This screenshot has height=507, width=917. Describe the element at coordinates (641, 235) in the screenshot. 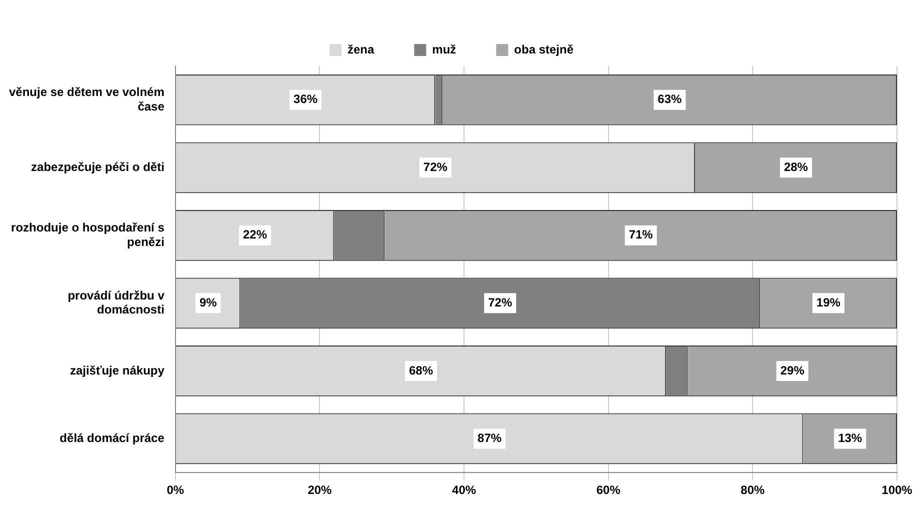

I see `data-label: 71%` at that location.